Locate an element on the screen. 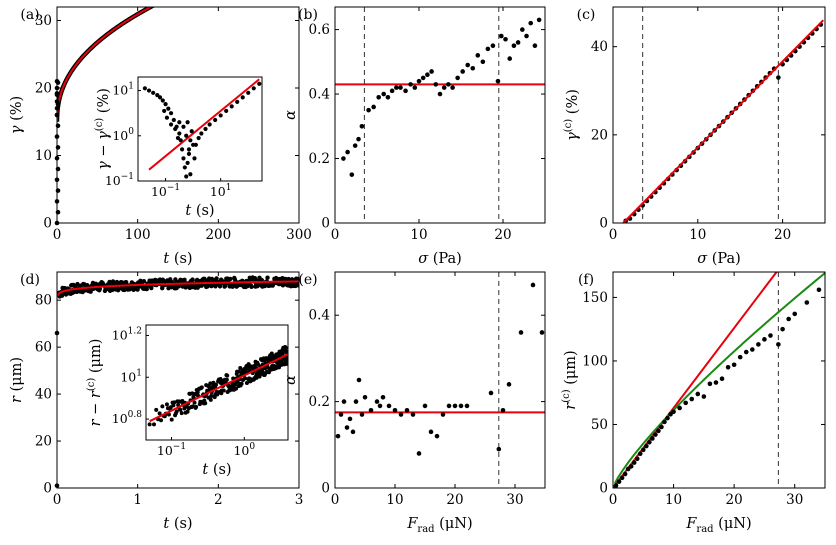 Image resolution: width=836 pixels, height=545 pixels. x-tick-label: 10 is located at coordinates (418, 235).